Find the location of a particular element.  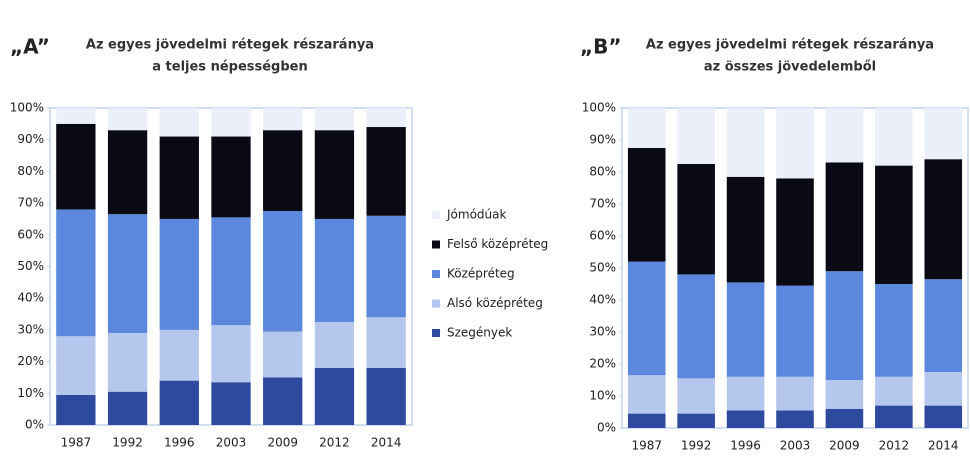

legend-label: Felső középréteg is located at coordinates (497, 244).